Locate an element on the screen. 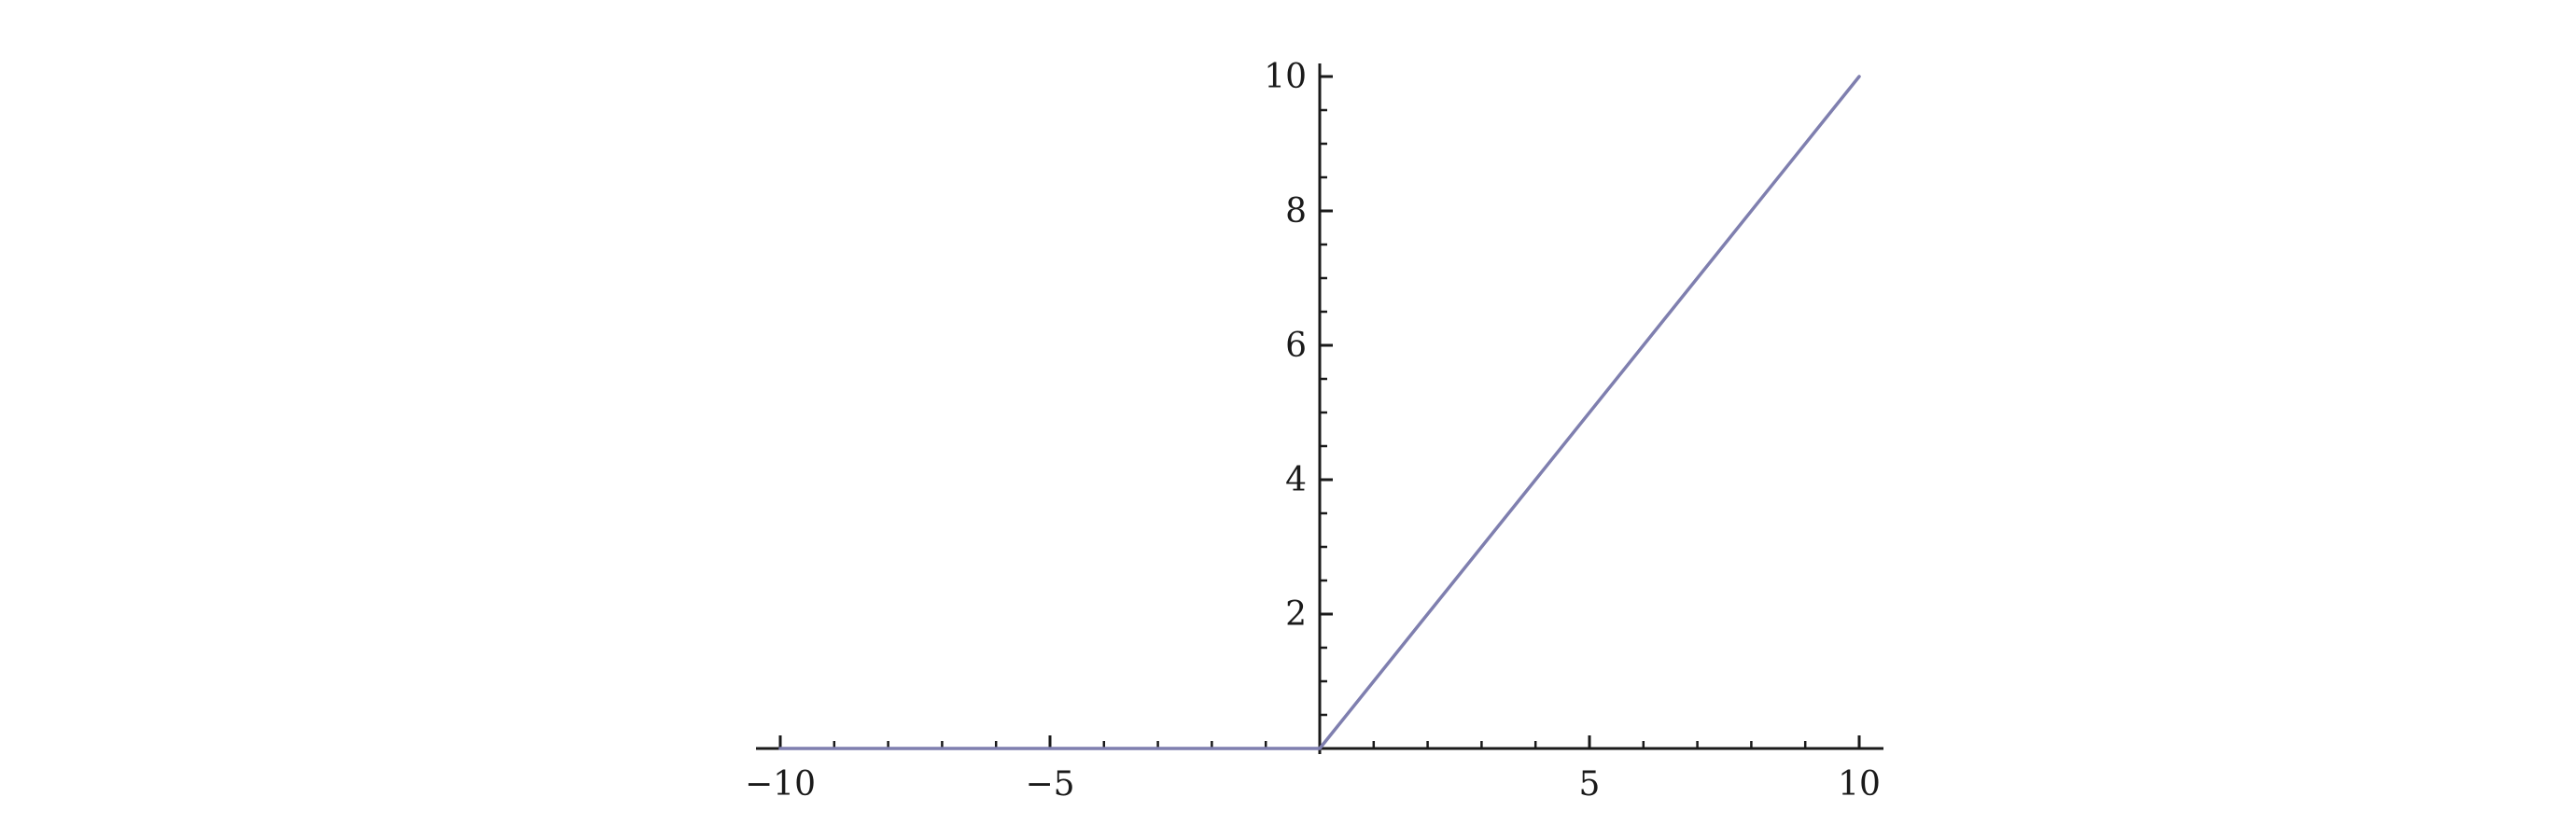 This screenshot has width=2576, height=825. y-tick-labels: 2 4 6 8 10 is located at coordinates (1285, 346).